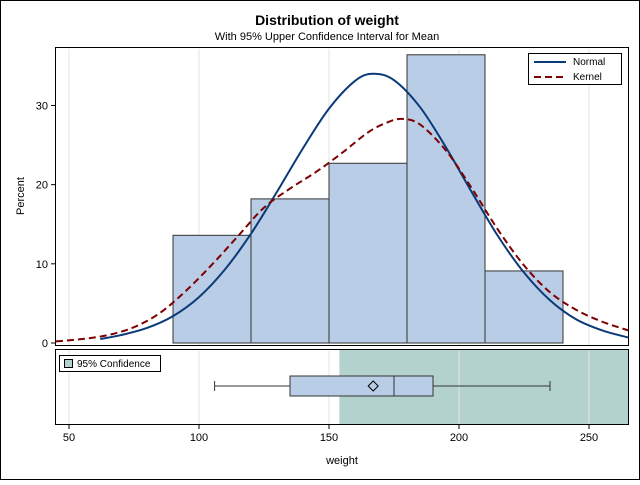 The height and width of the screenshot is (485, 640). Describe the element at coordinates (373, 386) in the screenshot. I see `mean-marker` at that location.